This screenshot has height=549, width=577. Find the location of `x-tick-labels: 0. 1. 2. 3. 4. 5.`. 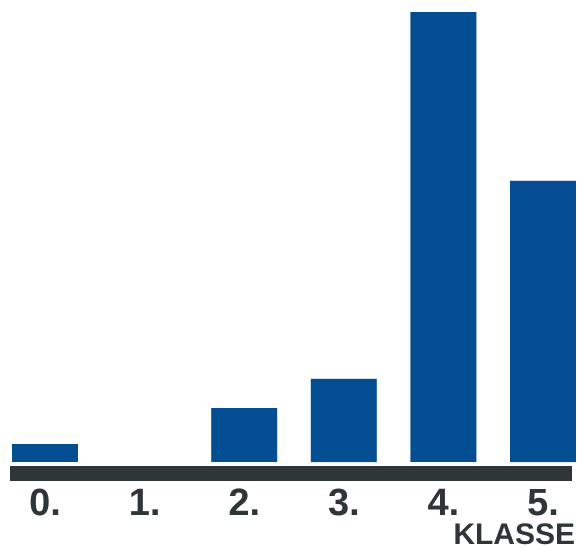

x-tick-labels: 0. 1. 2. 3. 4. 5. is located at coordinates (294, 503).